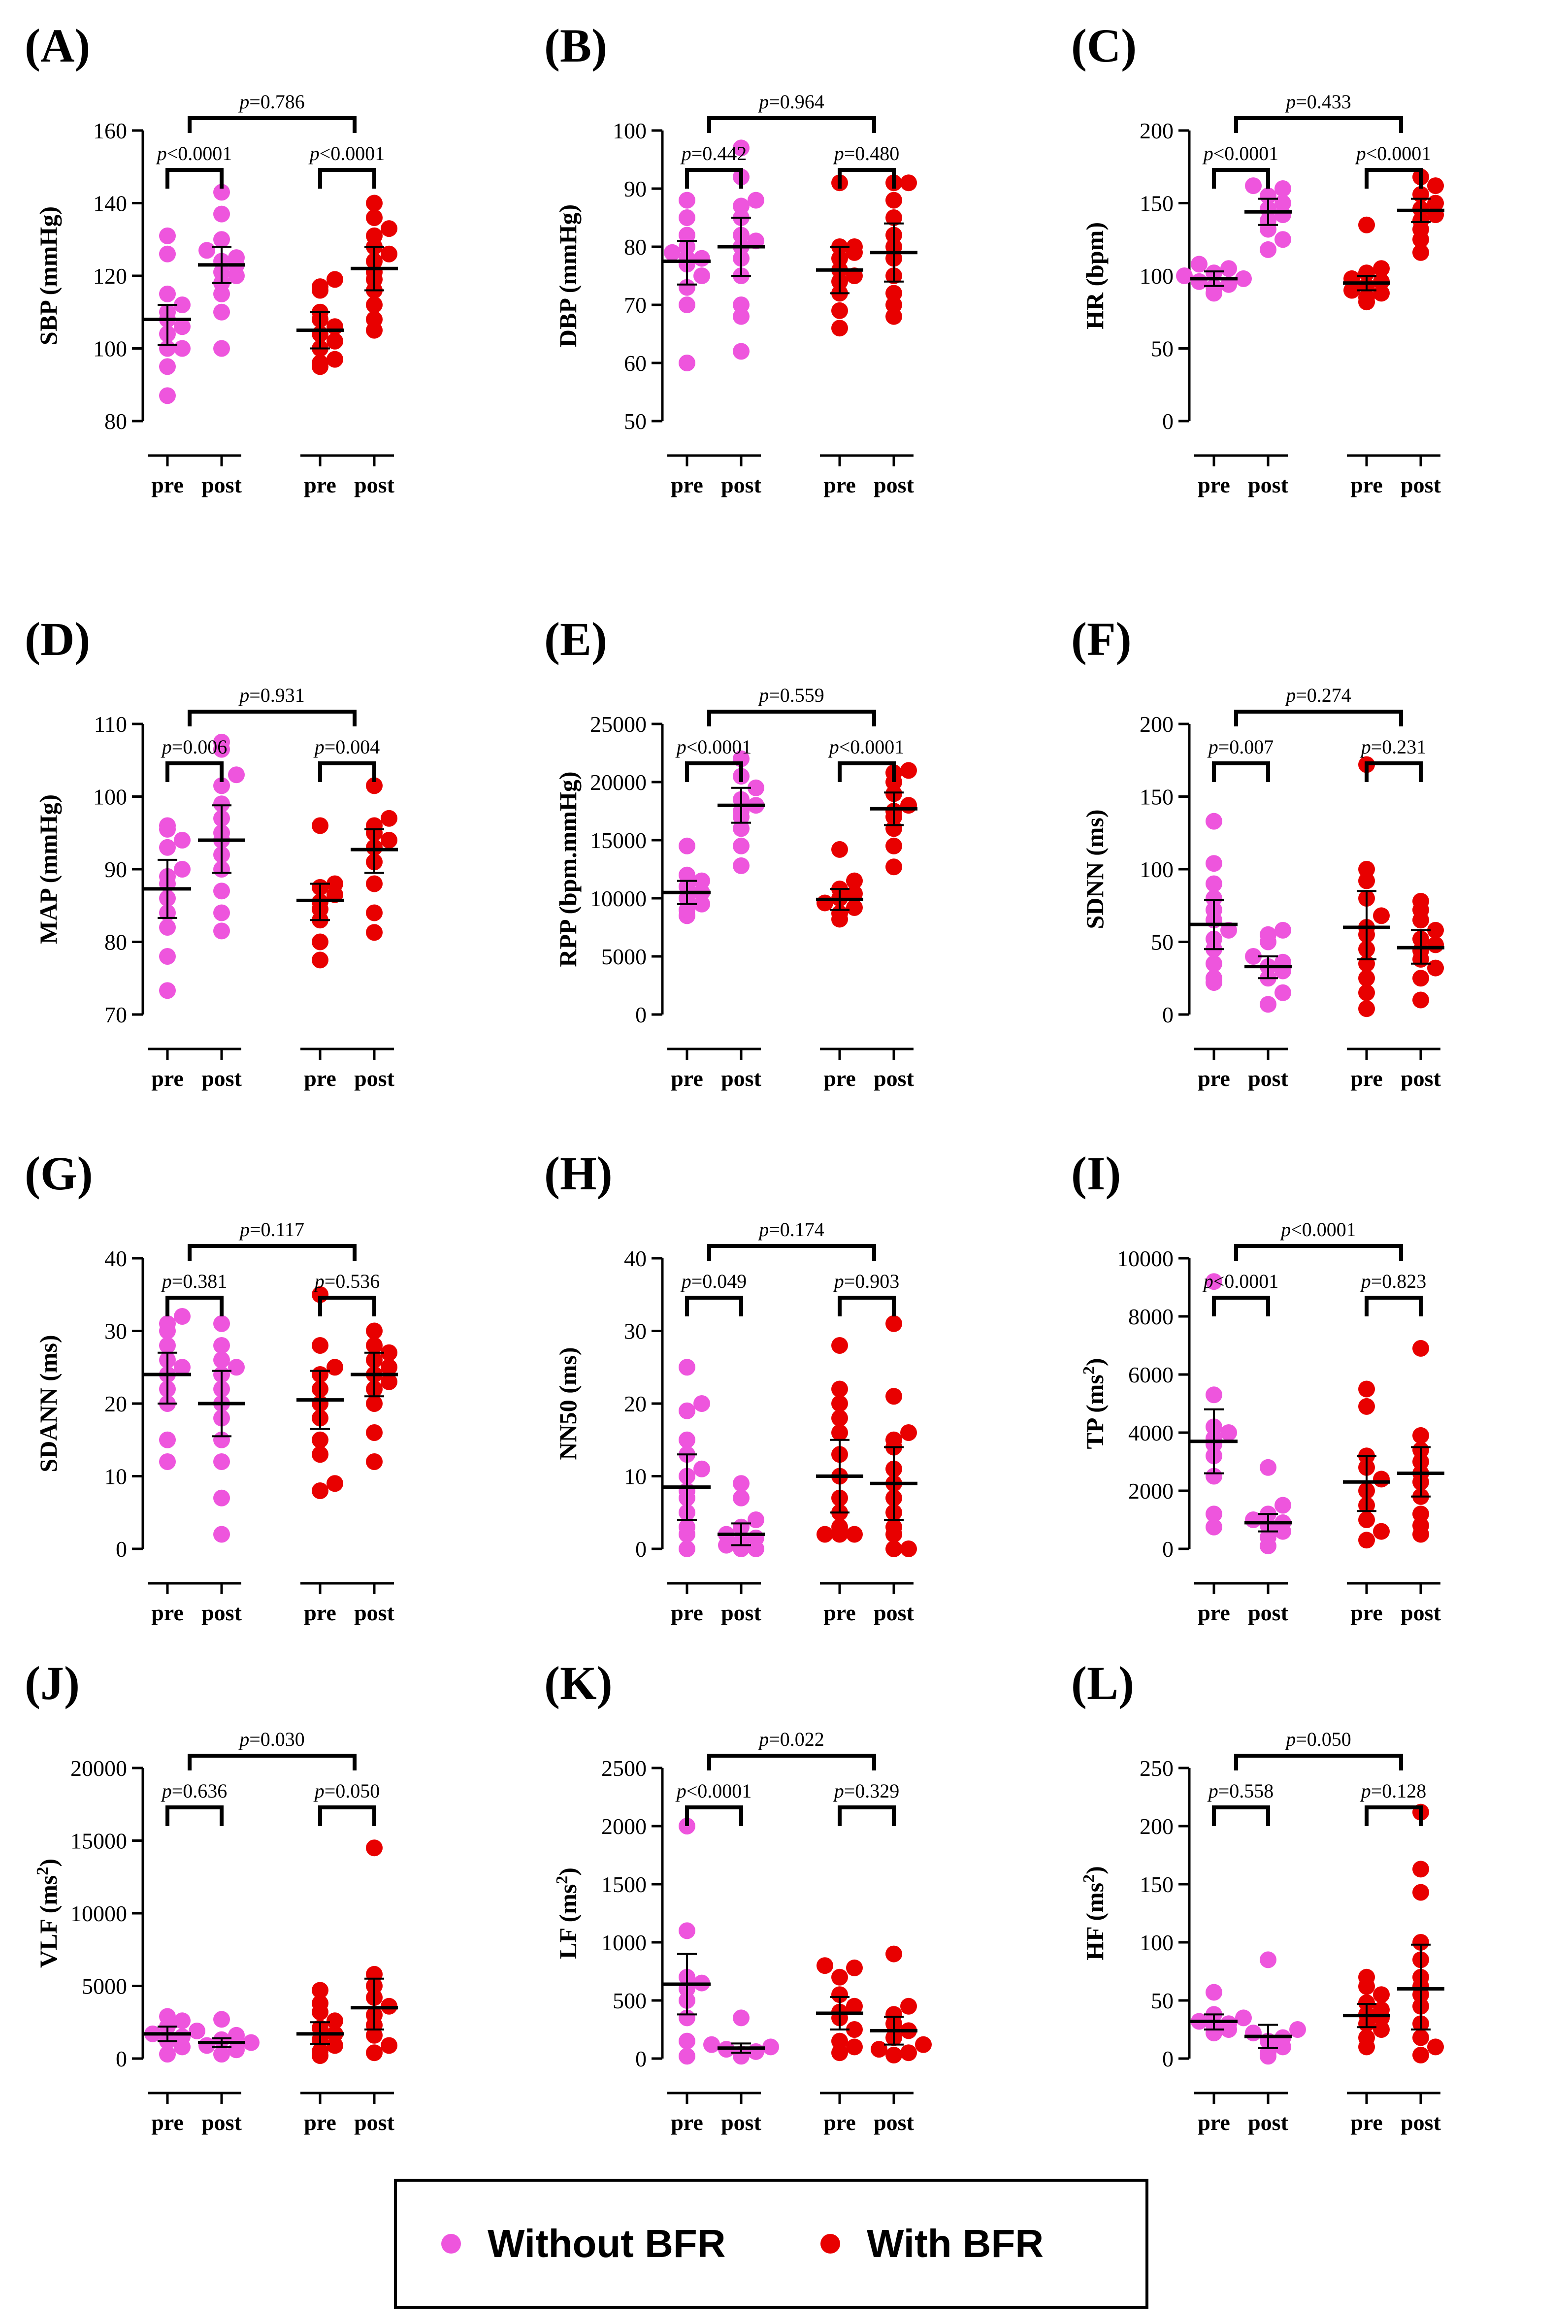 The image size is (1568, 2324). Describe the element at coordinates (830, 2244) in the screenshot. I see `legend-marker-with-bfr` at that location.